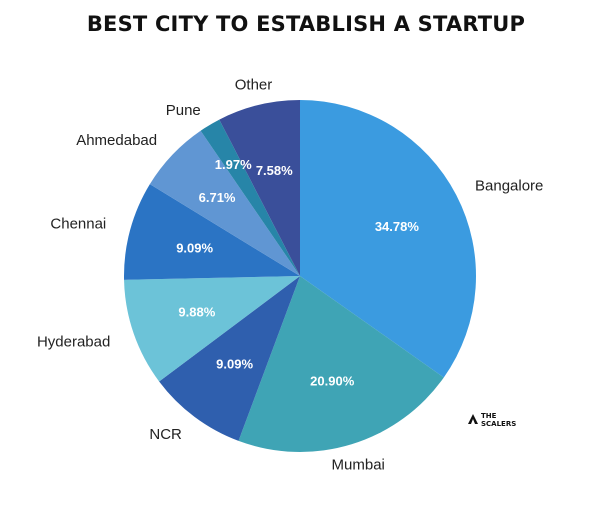  What do you see at coordinates (78, 224) in the screenshot?
I see `city-label-chennai: Chennai` at bounding box center [78, 224].